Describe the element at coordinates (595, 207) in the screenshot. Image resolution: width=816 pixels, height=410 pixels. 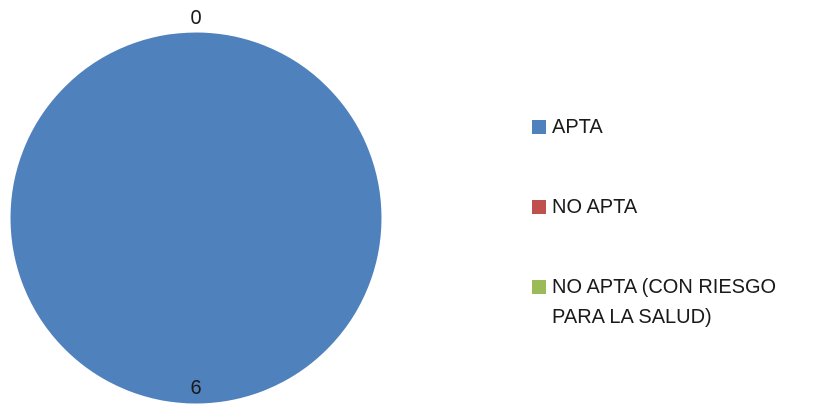
I see `legend-label-no-apta: NO APTA` at that location.